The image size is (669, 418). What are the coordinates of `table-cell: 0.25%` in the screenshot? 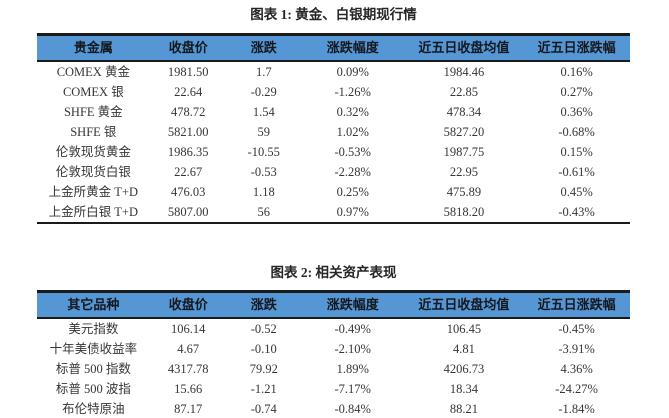 It's located at (352, 192).